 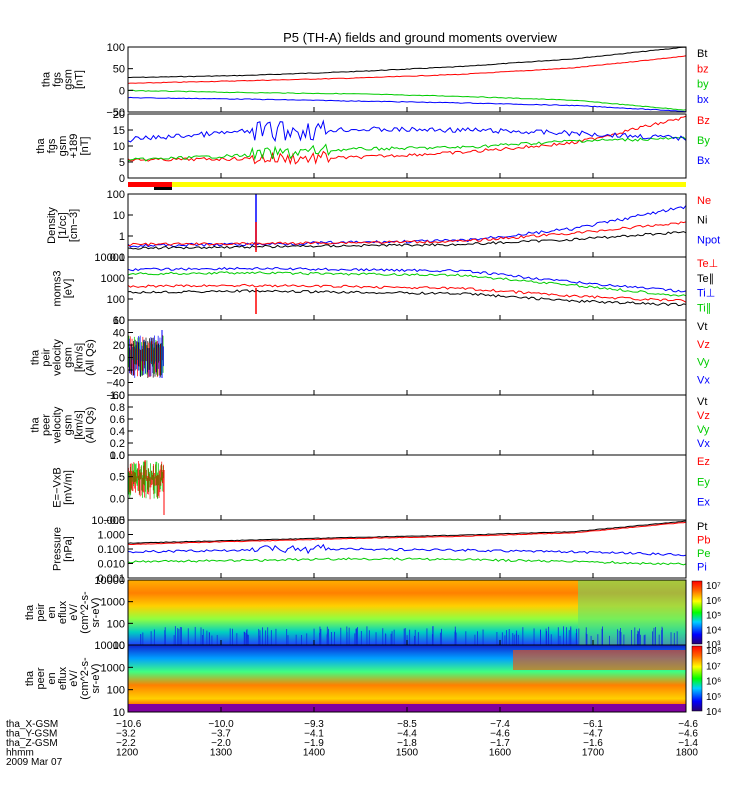 I want to click on footer-row-label: hhmm, so click(x=20, y=753).